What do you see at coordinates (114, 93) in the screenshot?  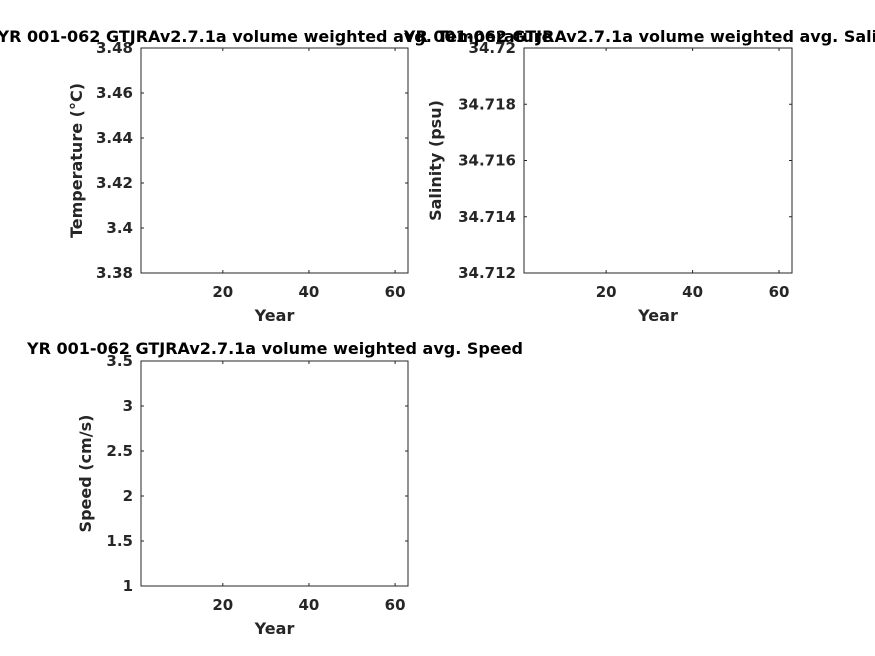 I see `y-tick-label: 3.46` at bounding box center [114, 93].